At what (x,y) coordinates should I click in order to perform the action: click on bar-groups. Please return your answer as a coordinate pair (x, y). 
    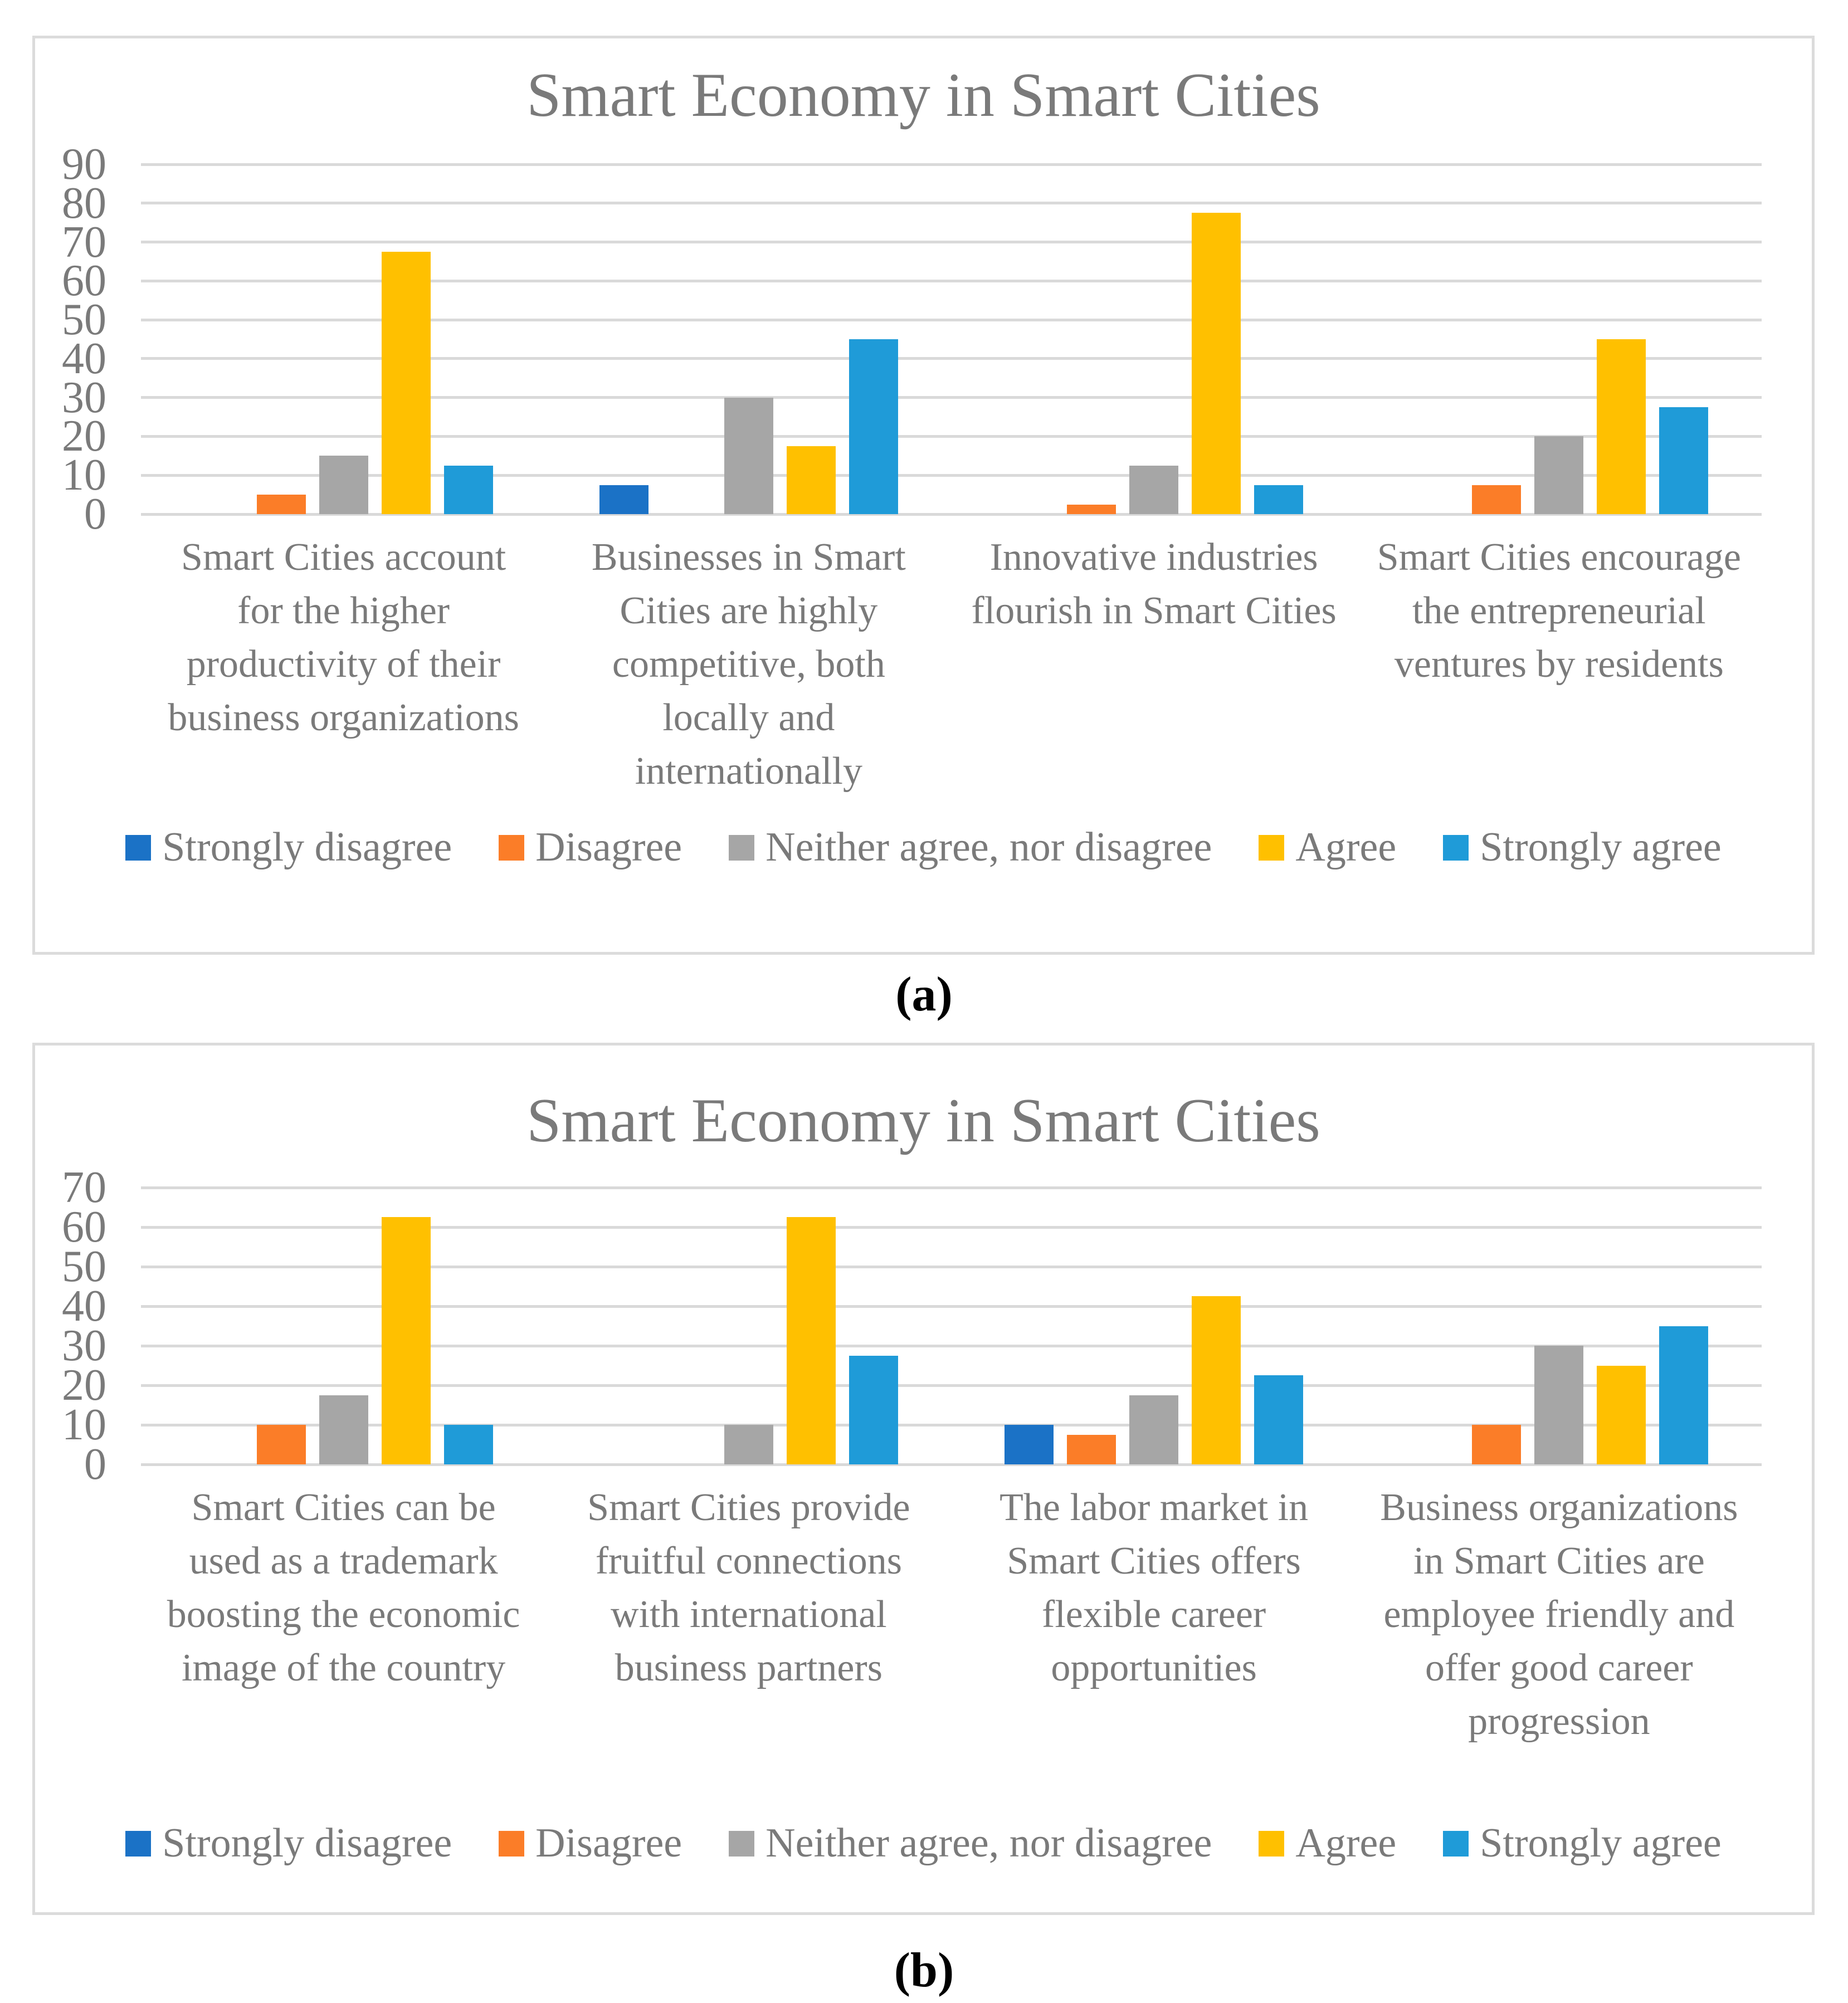
    Looking at the image, I should click on (951, 1326).